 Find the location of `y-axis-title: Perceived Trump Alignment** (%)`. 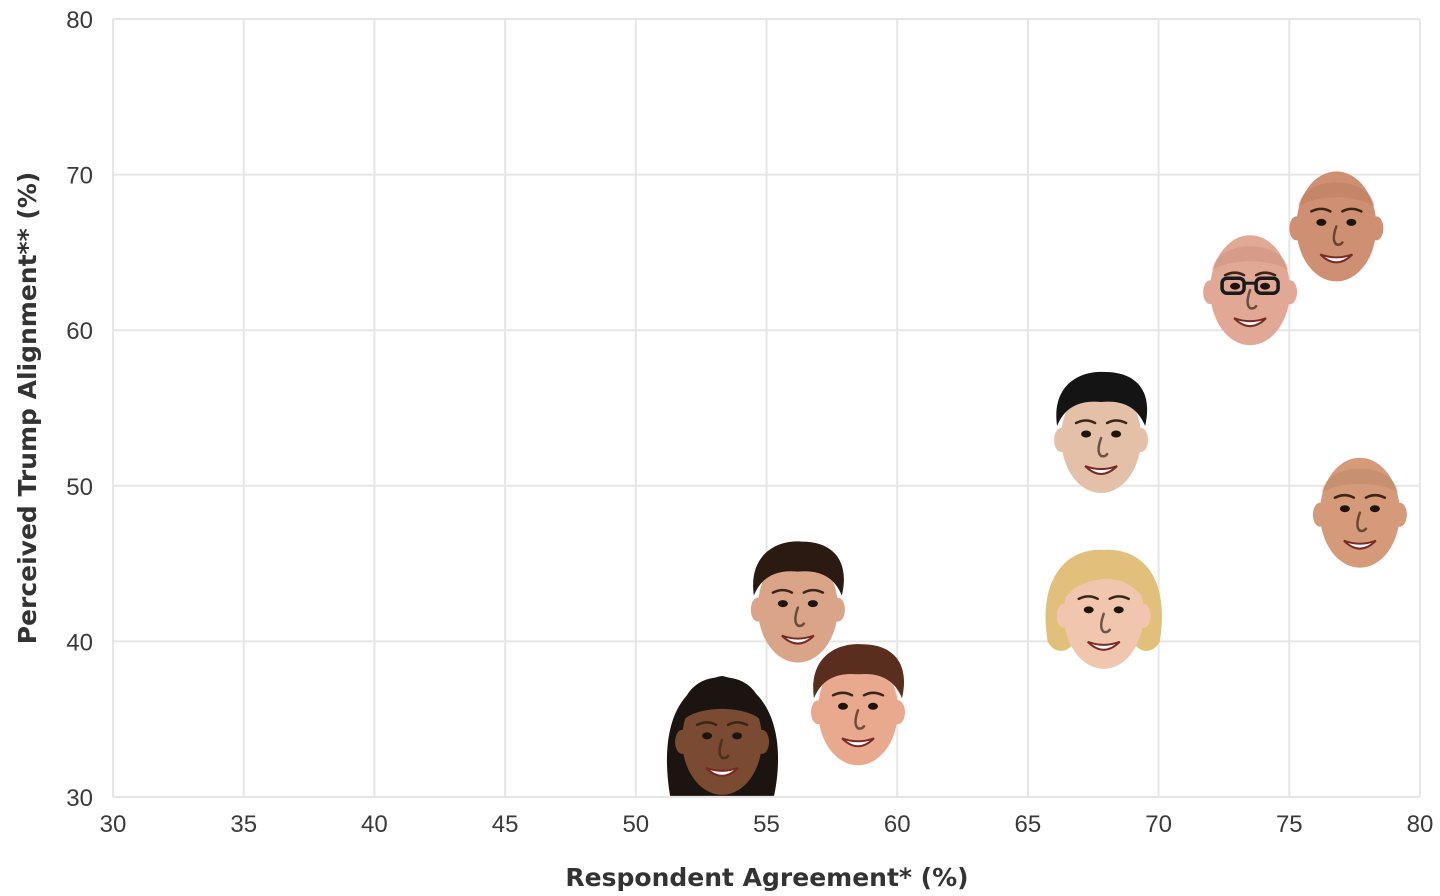

y-axis-title: Perceived Trump Alignment** (%) is located at coordinates (27, 408).